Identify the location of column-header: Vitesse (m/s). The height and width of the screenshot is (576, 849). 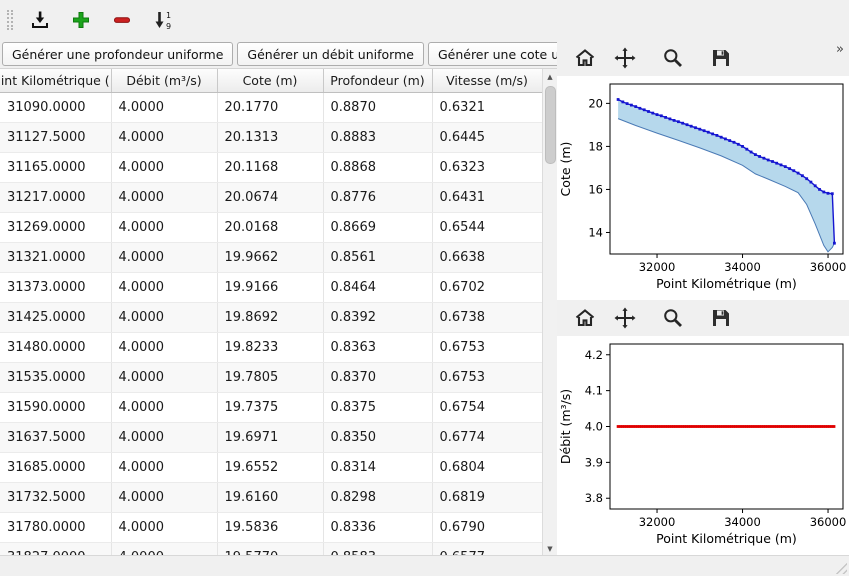
(487, 81).